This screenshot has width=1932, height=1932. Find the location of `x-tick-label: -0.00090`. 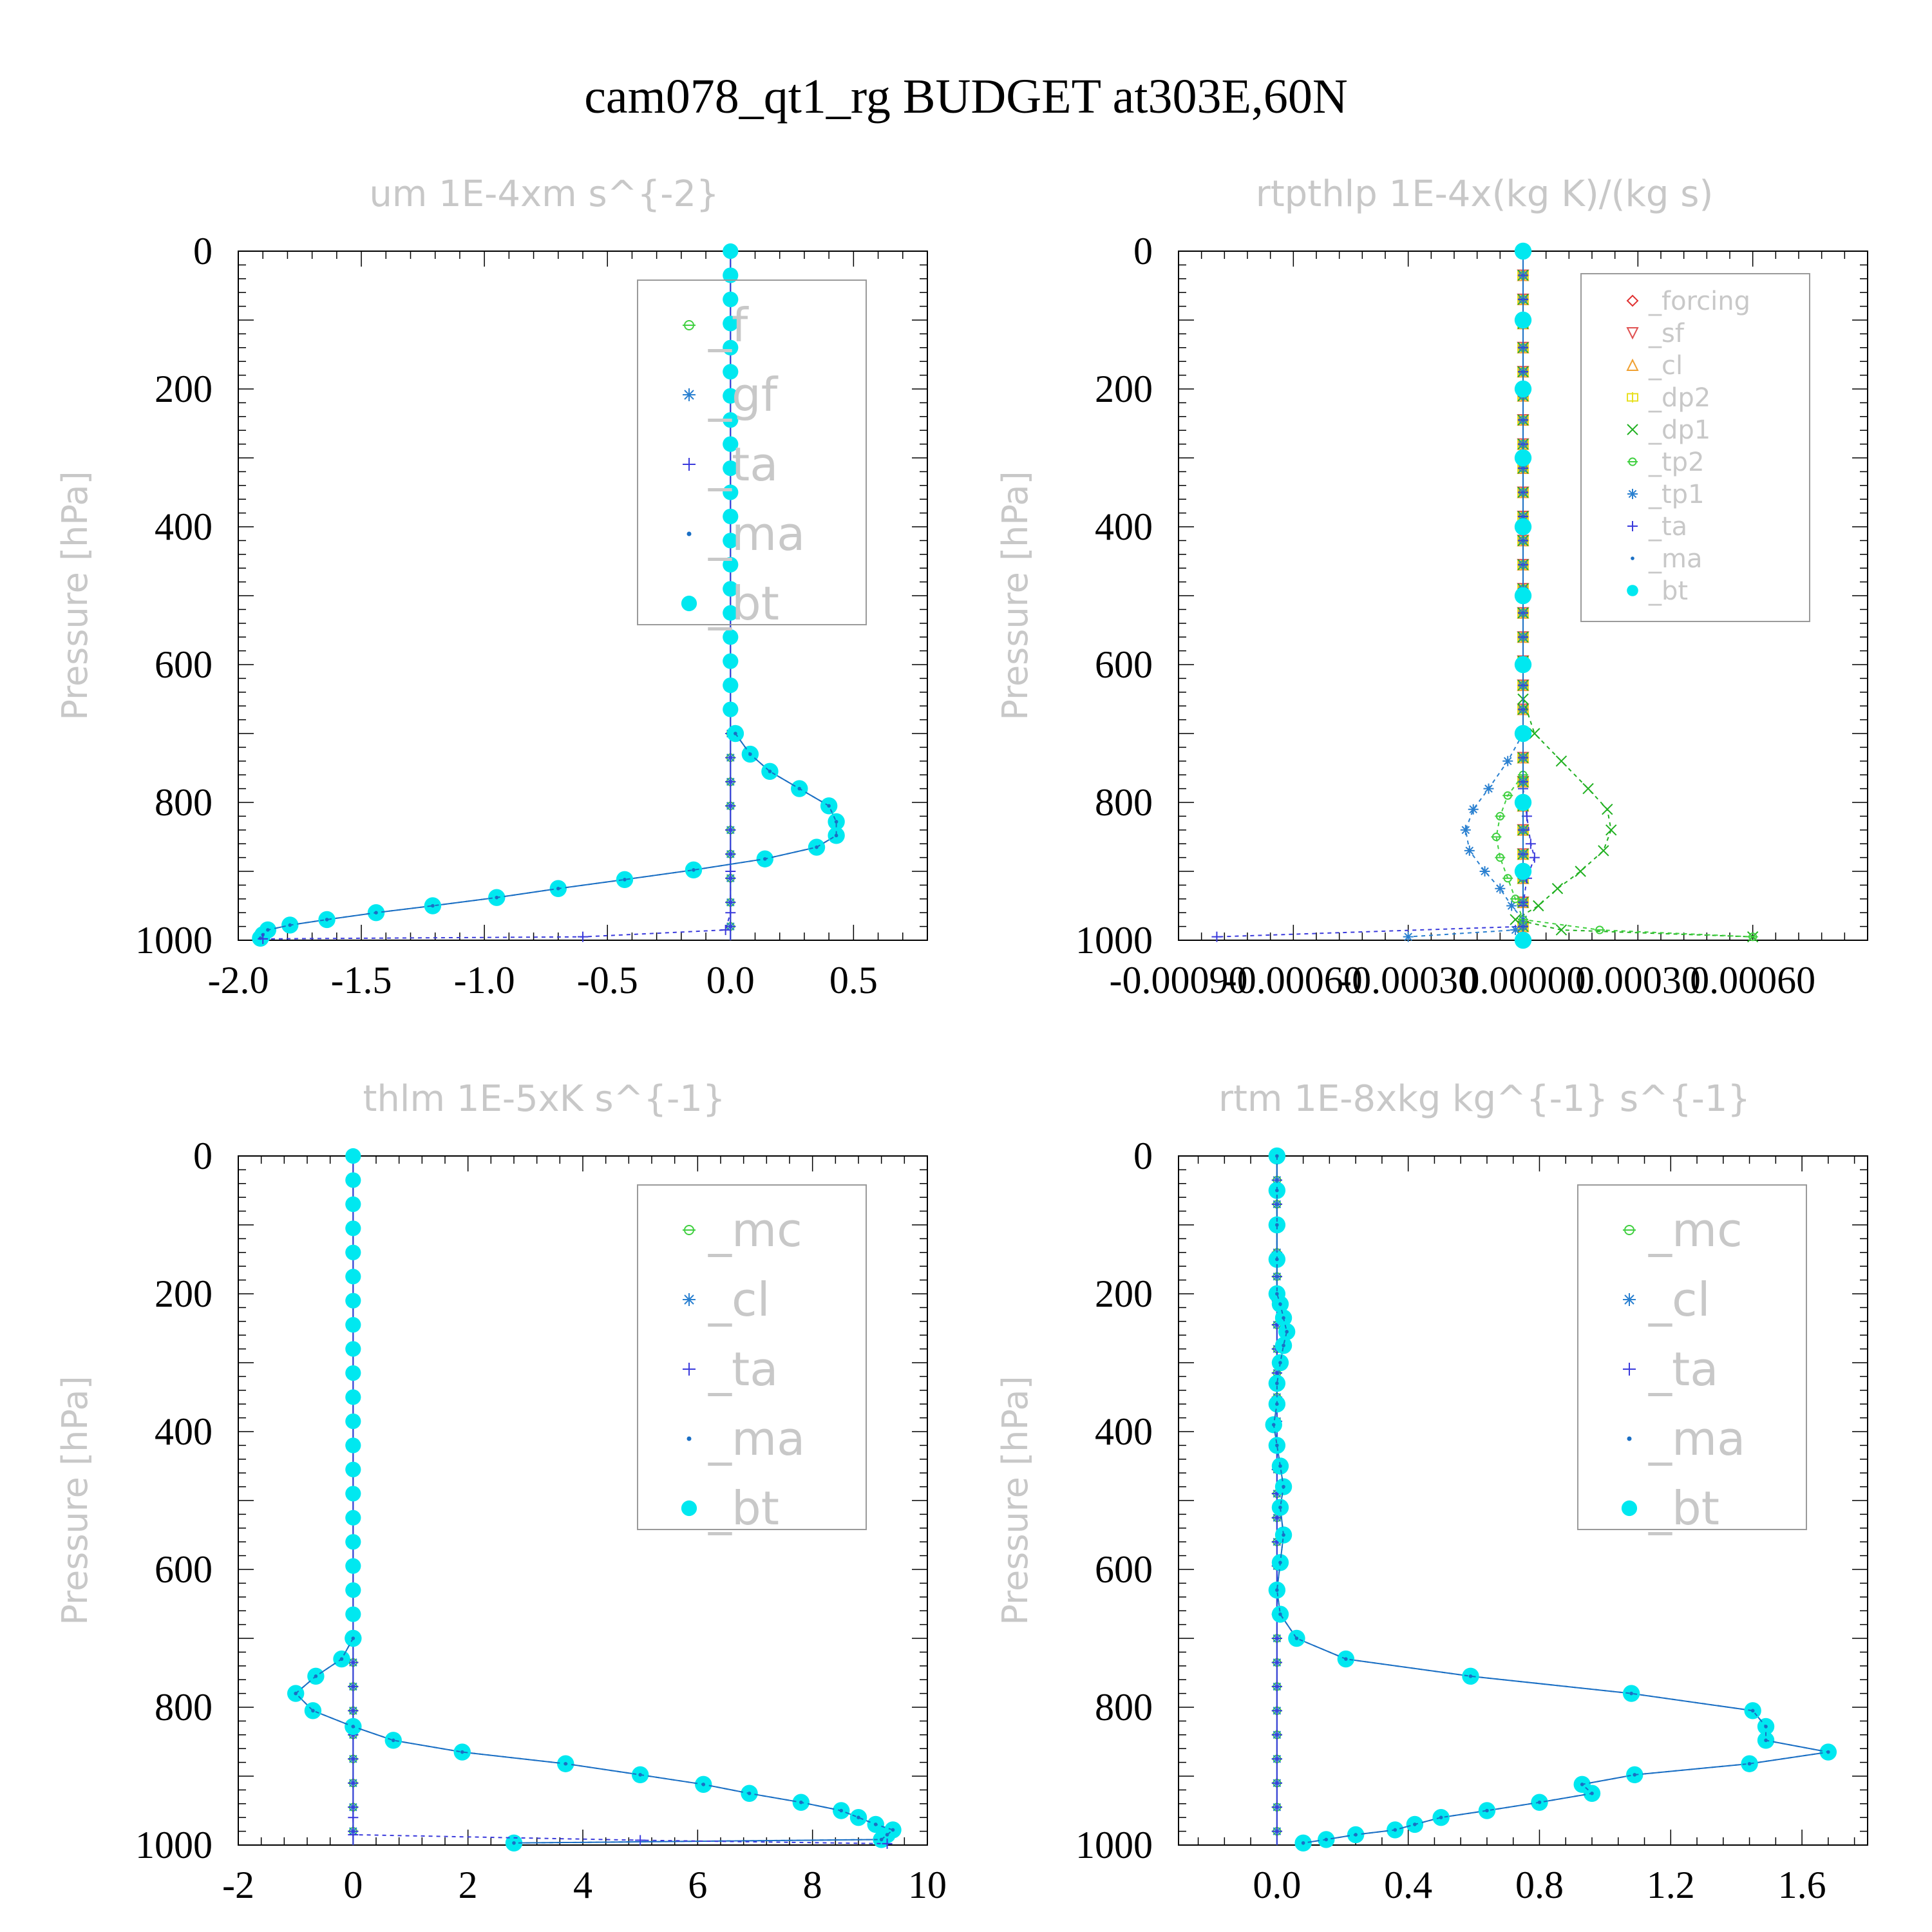

x-tick-label: -0.00090 is located at coordinates (1179, 980).